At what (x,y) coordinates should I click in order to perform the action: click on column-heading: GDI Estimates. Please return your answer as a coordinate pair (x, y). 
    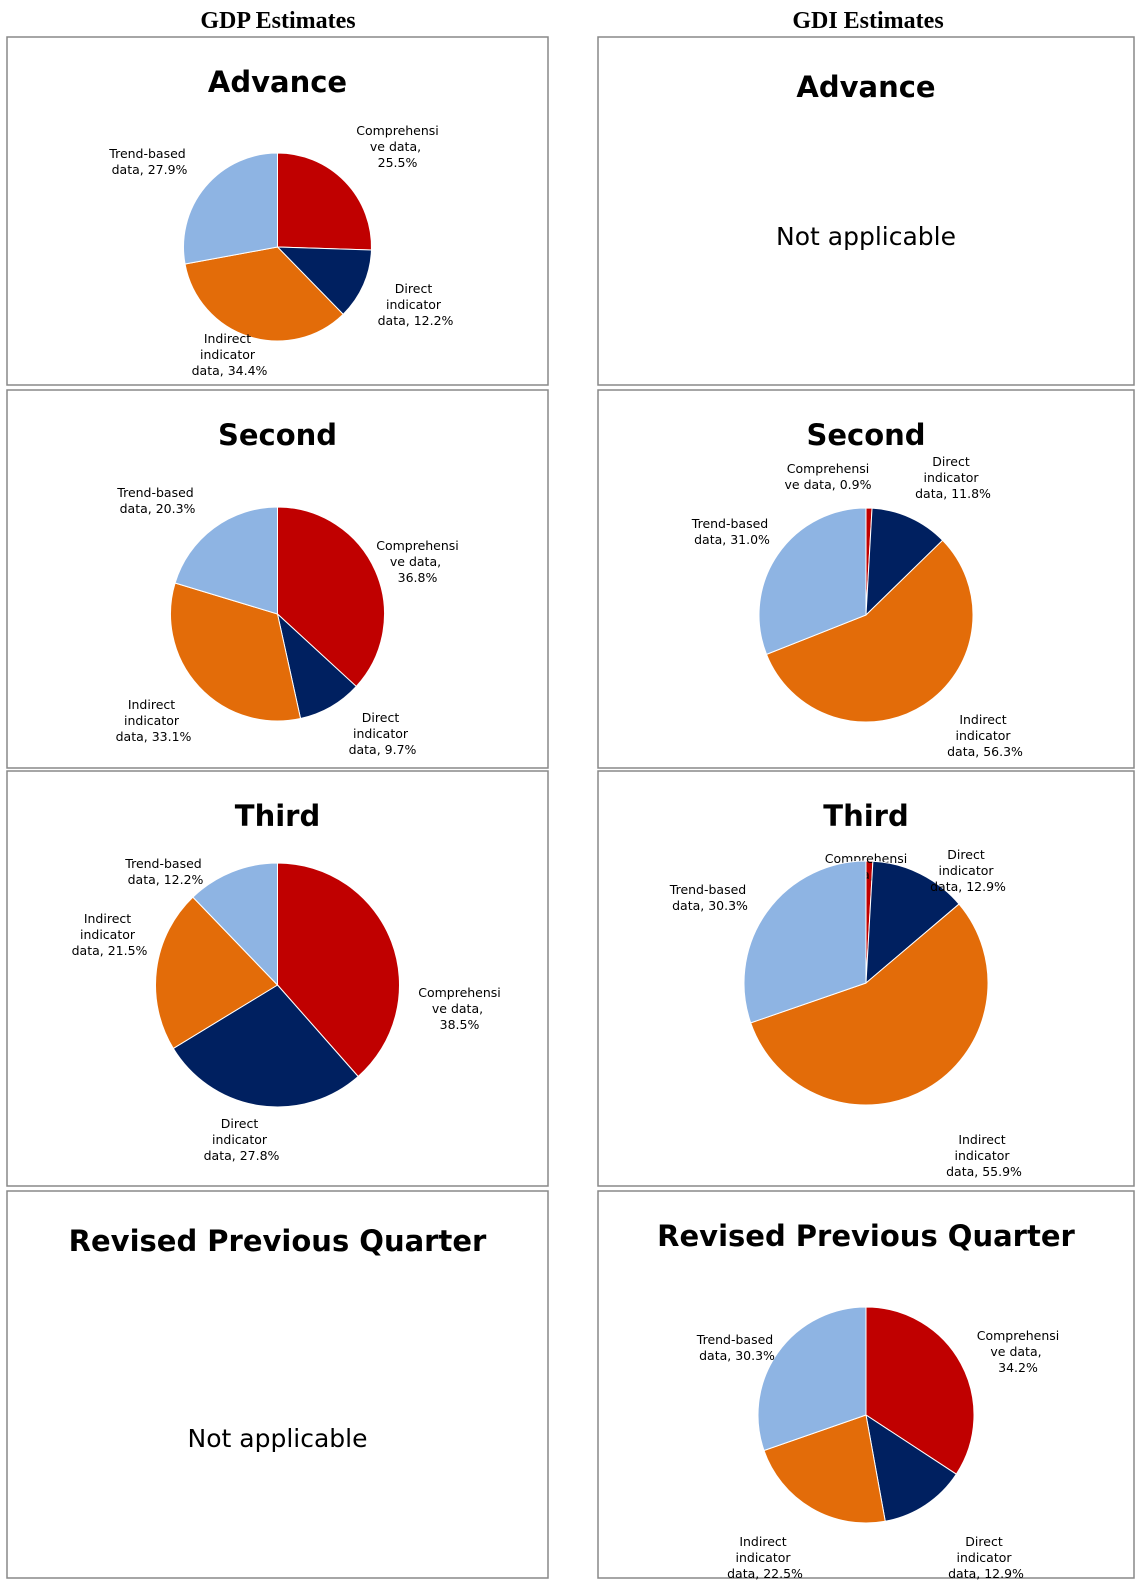
    Looking at the image, I should click on (867, 21).